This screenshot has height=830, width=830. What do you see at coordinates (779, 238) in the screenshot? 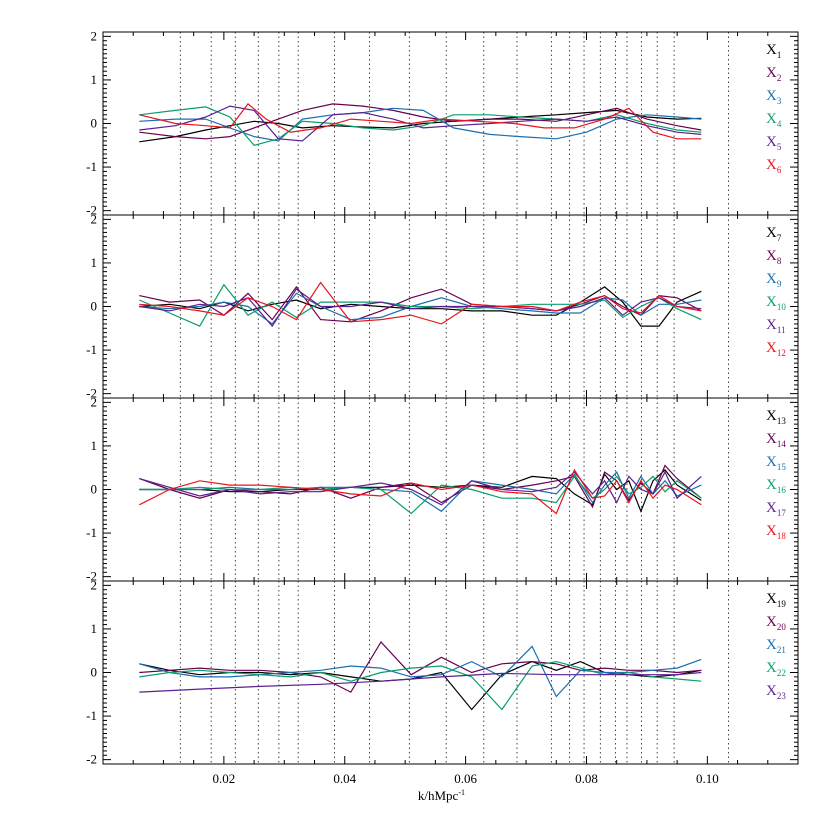
I see `legend-subscript: 7` at bounding box center [779, 238].